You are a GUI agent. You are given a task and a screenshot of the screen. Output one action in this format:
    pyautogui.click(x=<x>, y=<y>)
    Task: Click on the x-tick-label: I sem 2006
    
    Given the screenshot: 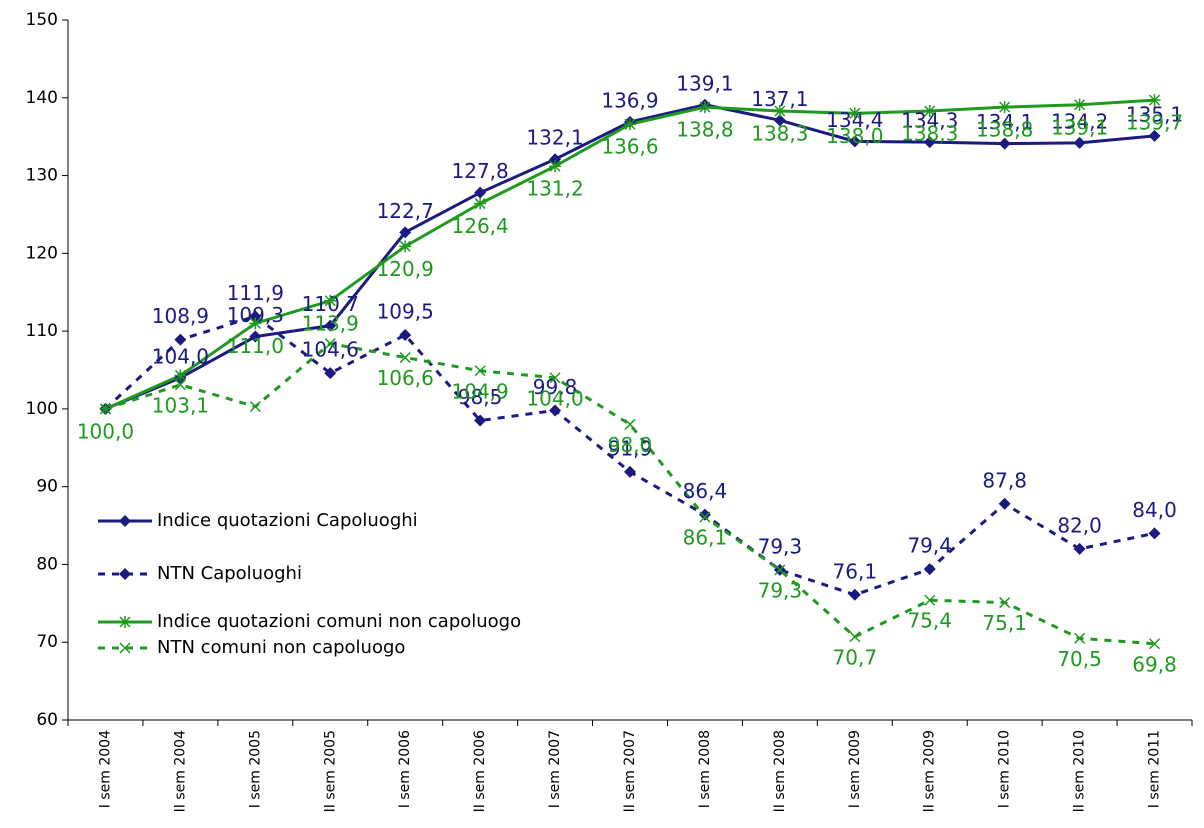 What is the action you would take?
    pyautogui.click(x=405, y=769)
    